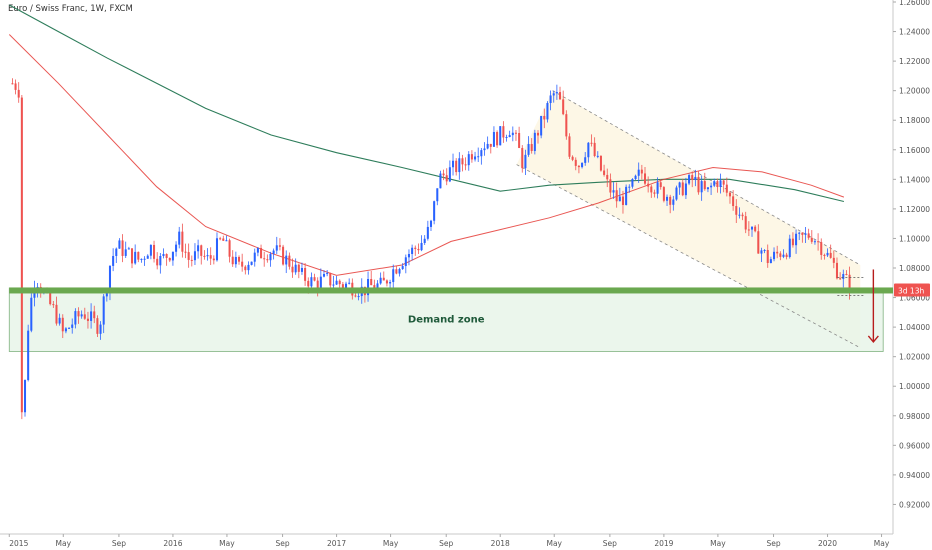 The image size is (932, 550). What do you see at coordinates (914, 504) in the screenshot?
I see `y-tick-label: 0.92000` at bounding box center [914, 504].